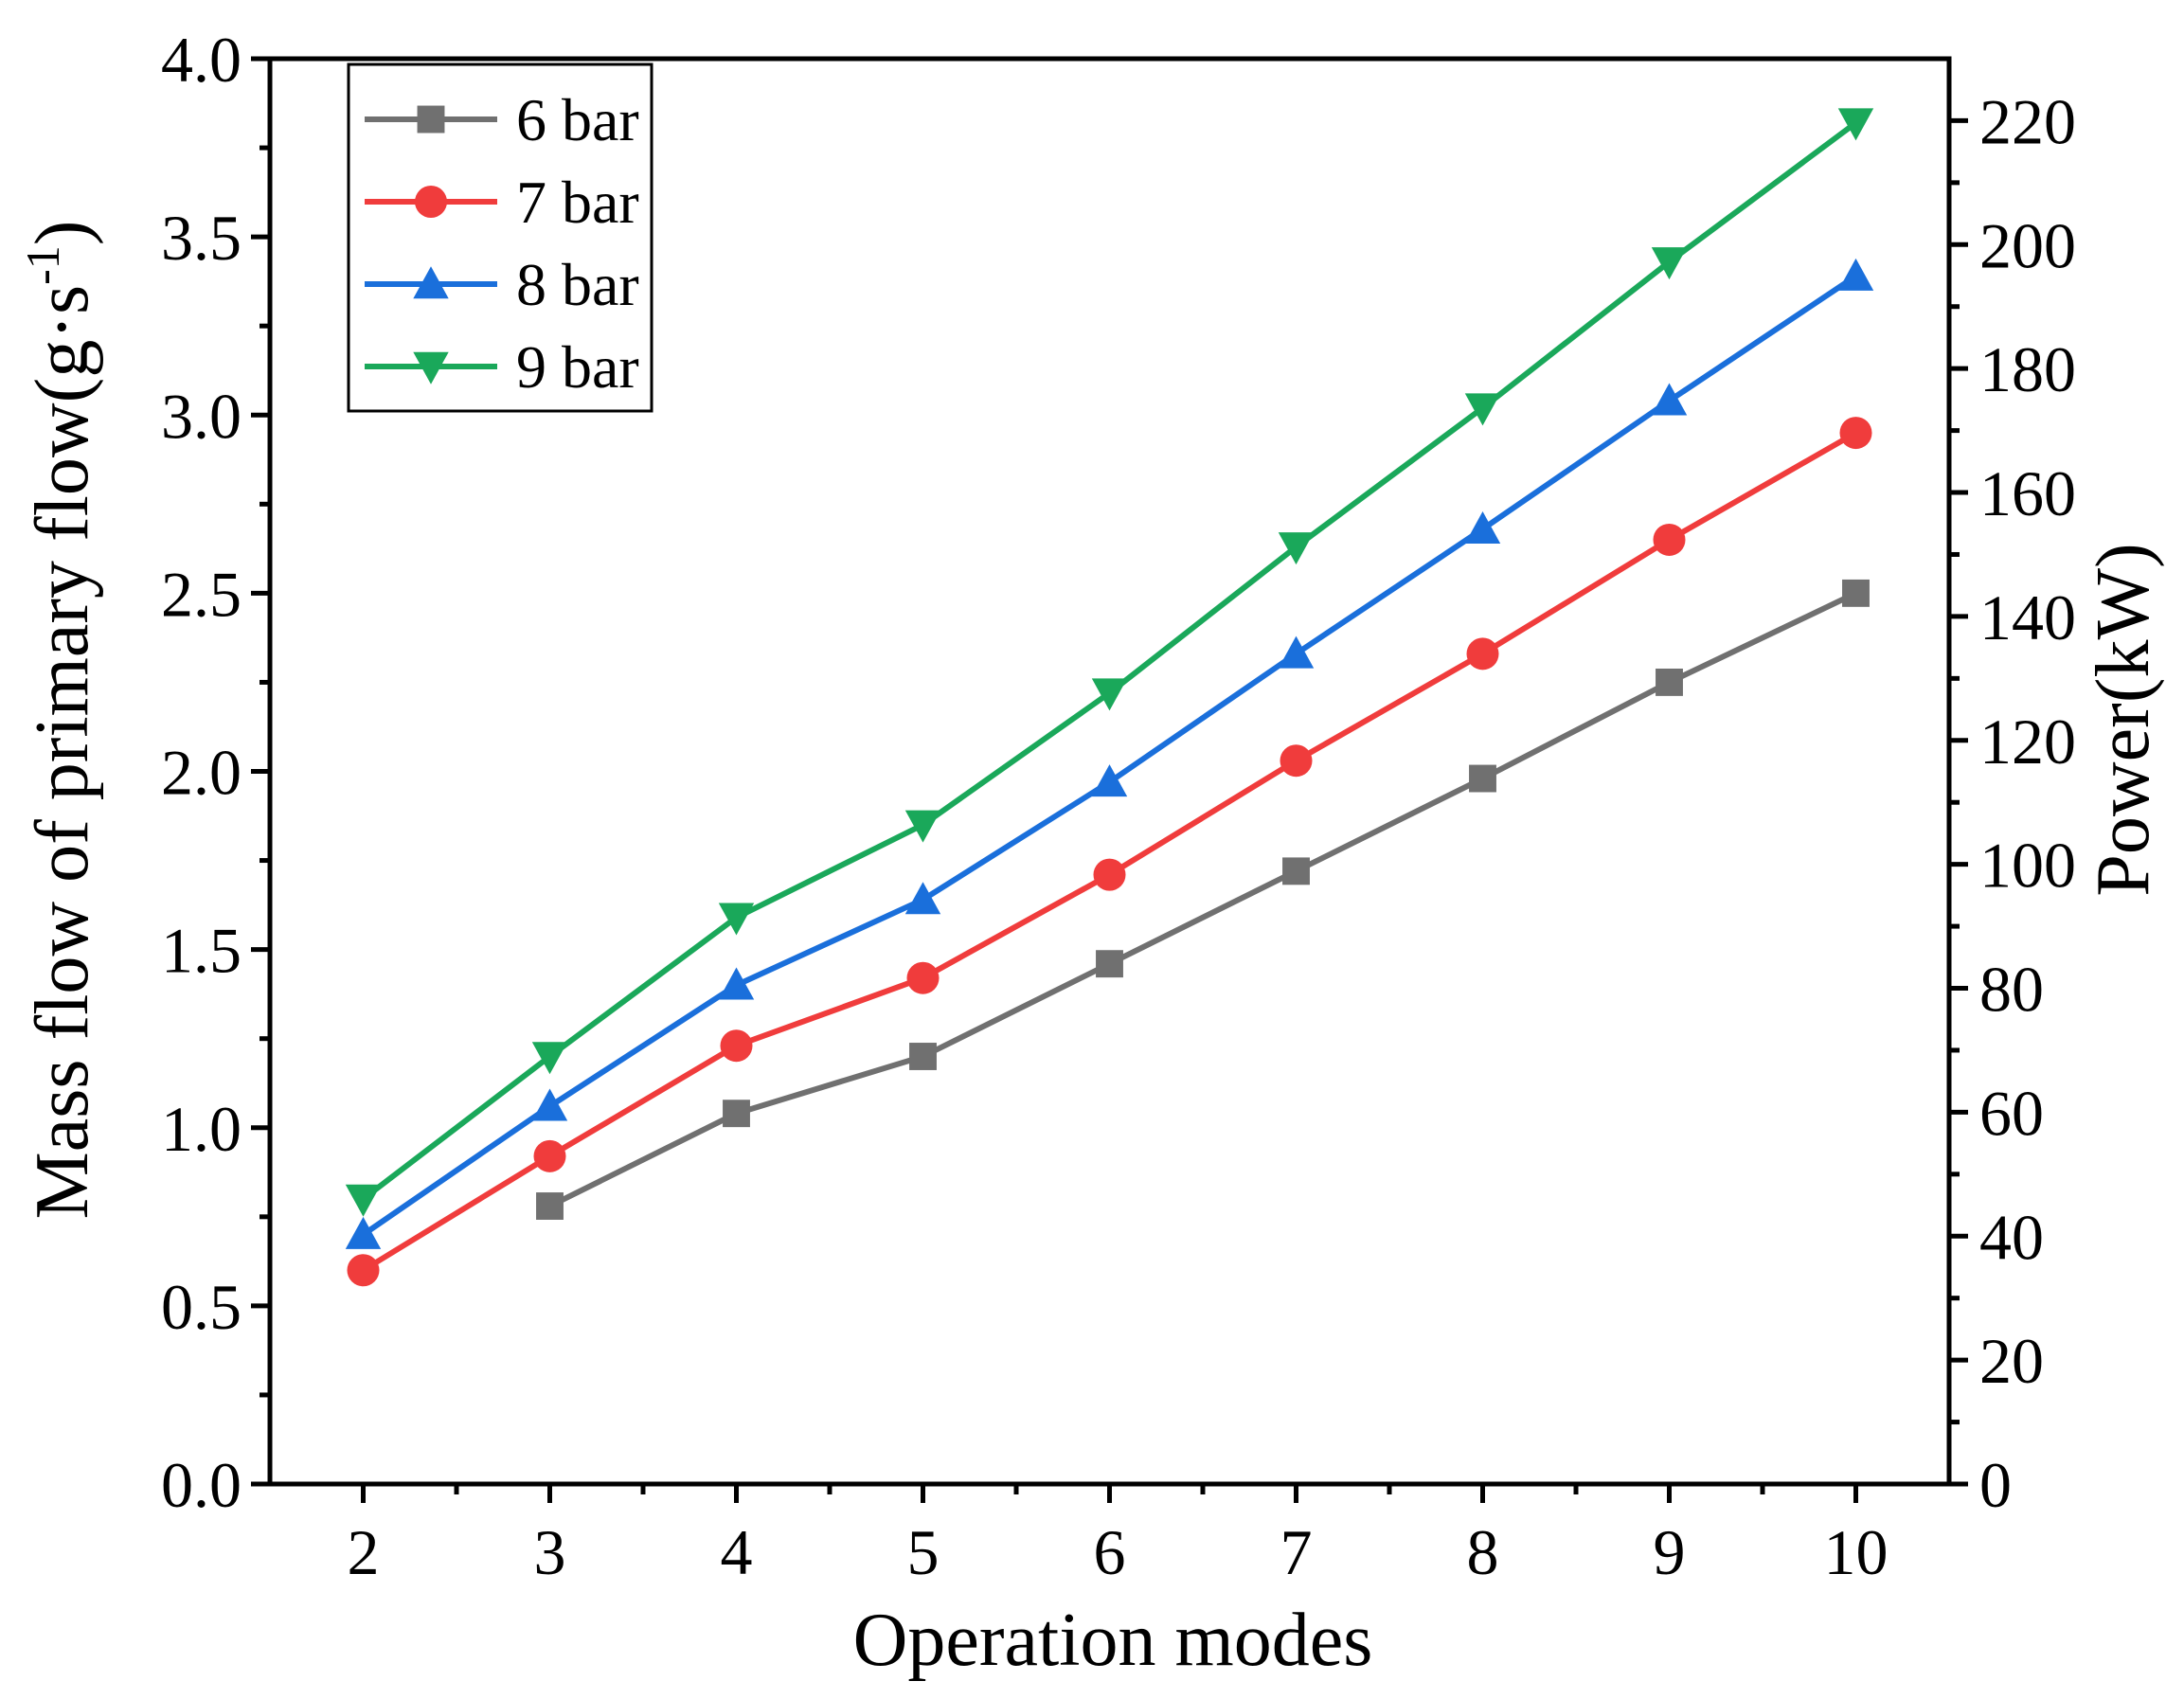  Describe the element at coordinates (1995, 1485) in the screenshot. I see `y2-tick-label-0: 0` at that location.